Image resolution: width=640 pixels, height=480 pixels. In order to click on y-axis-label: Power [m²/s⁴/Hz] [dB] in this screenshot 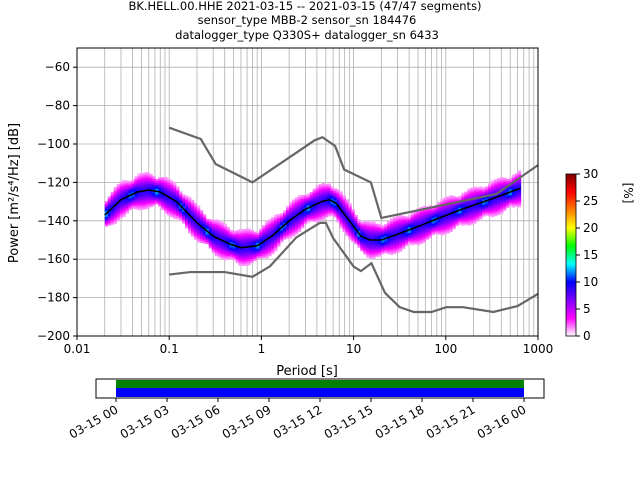, I will do `click(14, 193)`.